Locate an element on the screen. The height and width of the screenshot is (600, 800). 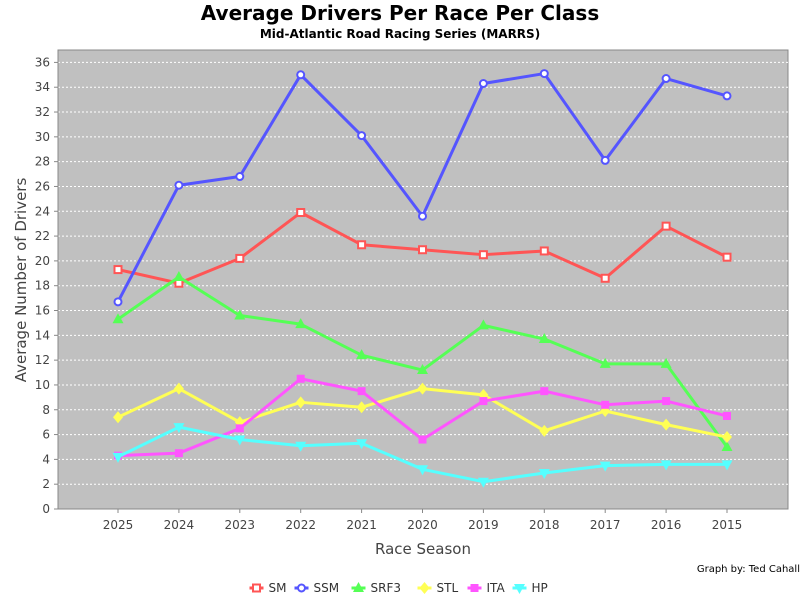
y-tick-label: 12 is located at coordinates (42, 360).